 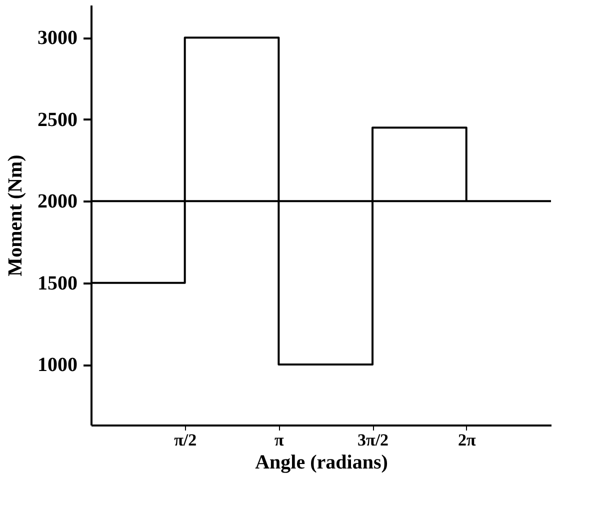 I want to click on y-tick-label: 1500, so click(x=58, y=283).